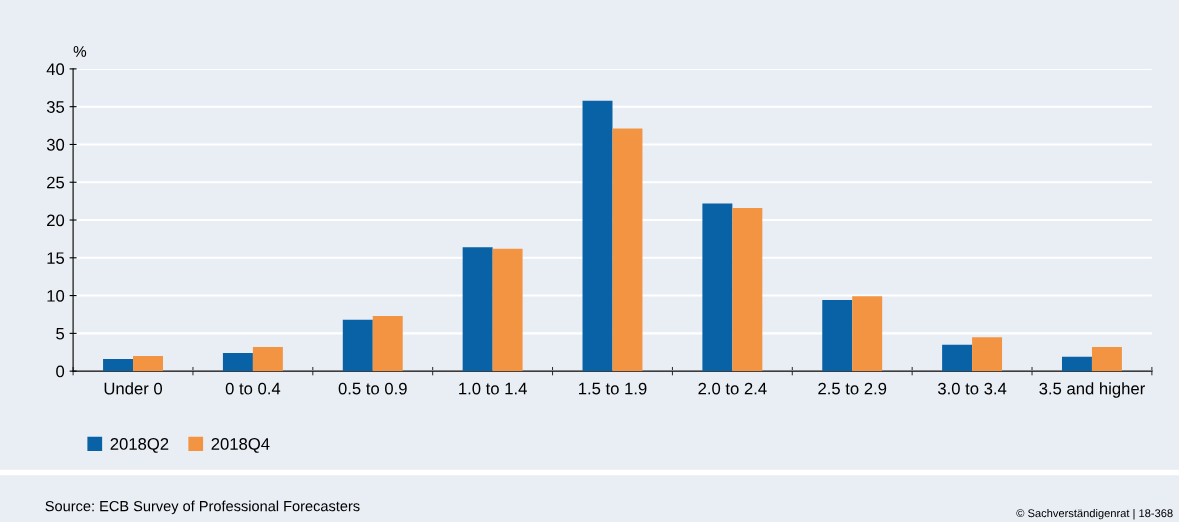 This screenshot has height=522, width=1179. Describe the element at coordinates (133, 388) in the screenshot. I see `x-tick-label: Under 0` at that location.